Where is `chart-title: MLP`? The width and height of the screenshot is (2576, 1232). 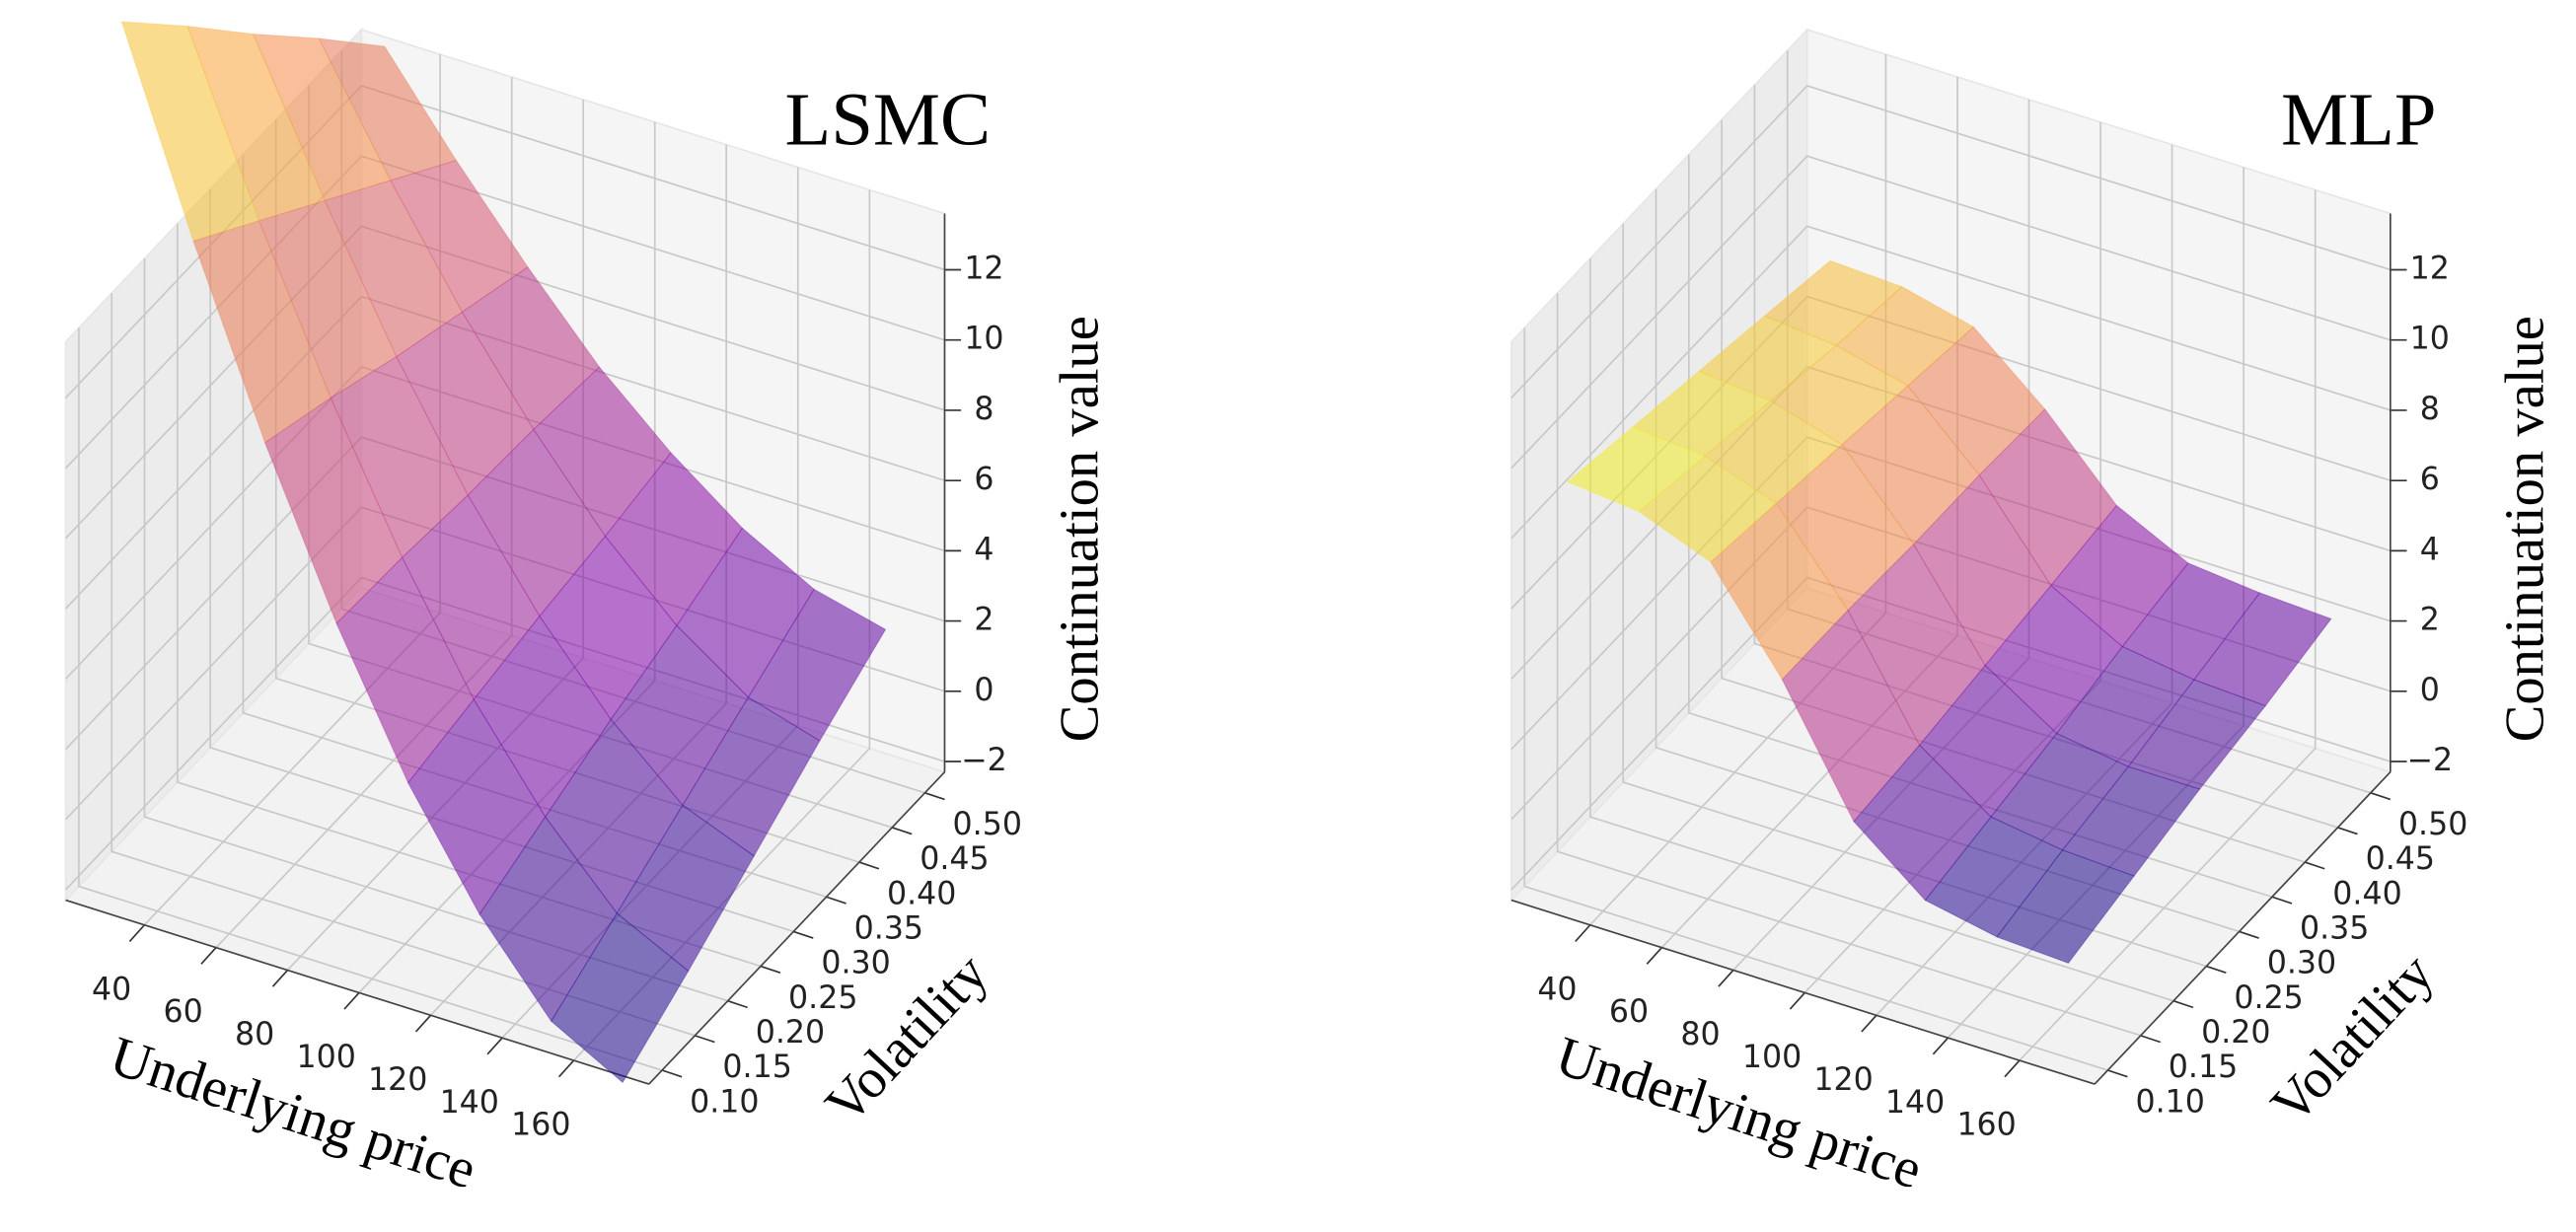
chart-title: MLP is located at coordinates (2358, 120).